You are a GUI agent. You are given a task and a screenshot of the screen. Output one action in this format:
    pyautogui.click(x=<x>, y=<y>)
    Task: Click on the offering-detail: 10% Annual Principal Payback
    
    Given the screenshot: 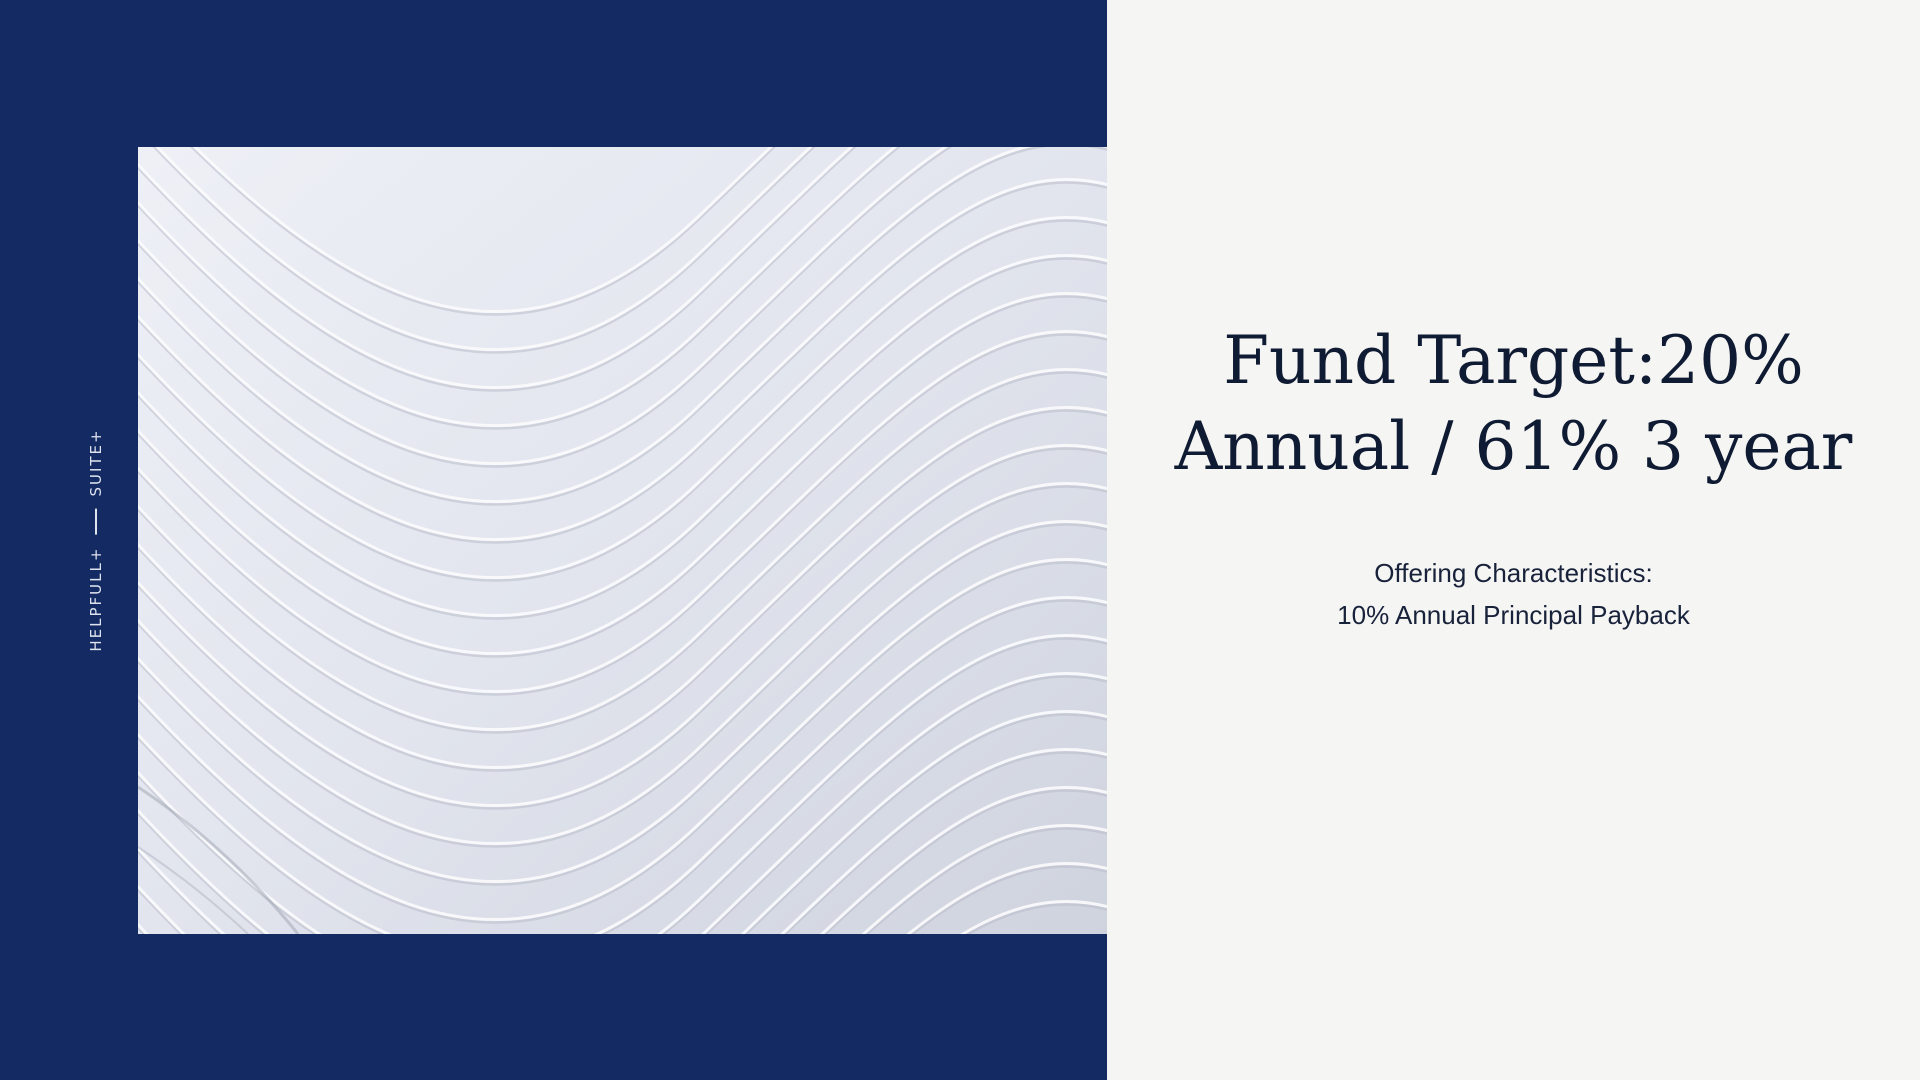 What is the action you would take?
    pyautogui.click(x=1513, y=615)
    